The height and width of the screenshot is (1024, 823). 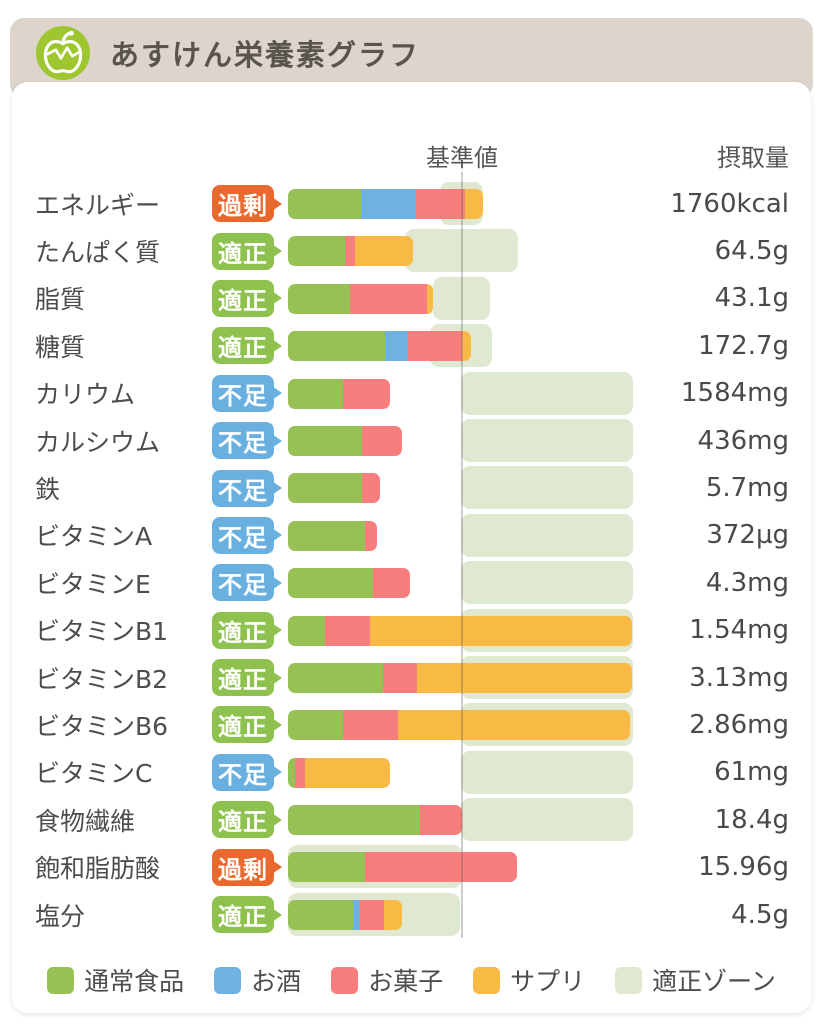 I want to click on nutrient-label: 塩分, so click(x=60, y=916).